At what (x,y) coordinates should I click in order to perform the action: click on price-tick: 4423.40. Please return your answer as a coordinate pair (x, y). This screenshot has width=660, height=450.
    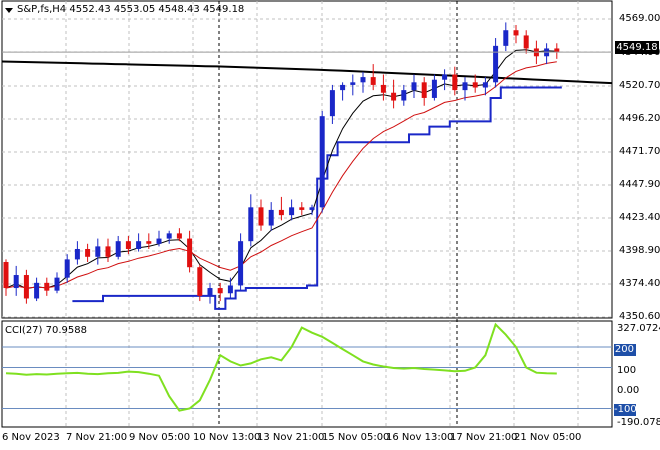
    Looking at the image, I should click on (639, 217).